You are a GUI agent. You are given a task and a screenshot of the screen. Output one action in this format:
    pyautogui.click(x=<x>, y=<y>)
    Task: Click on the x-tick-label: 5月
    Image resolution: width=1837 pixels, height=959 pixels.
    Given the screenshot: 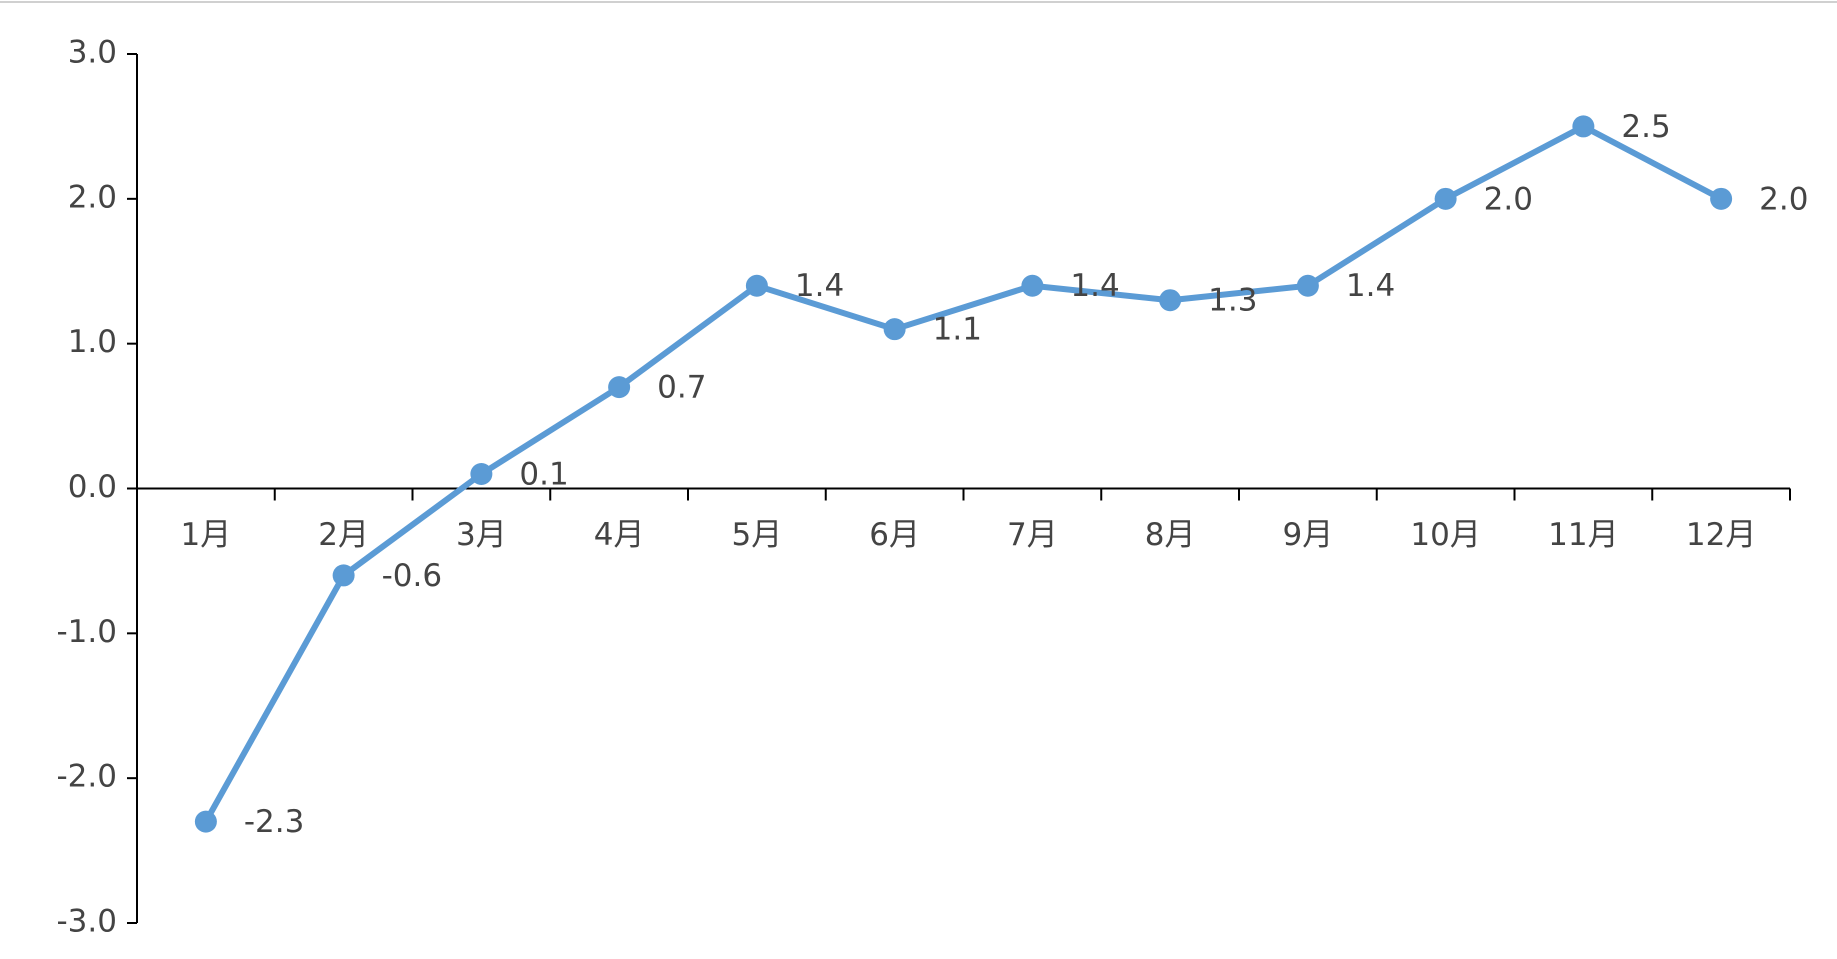 What is the action you would take?
    pyautogui.click(x=757, y=535)
    